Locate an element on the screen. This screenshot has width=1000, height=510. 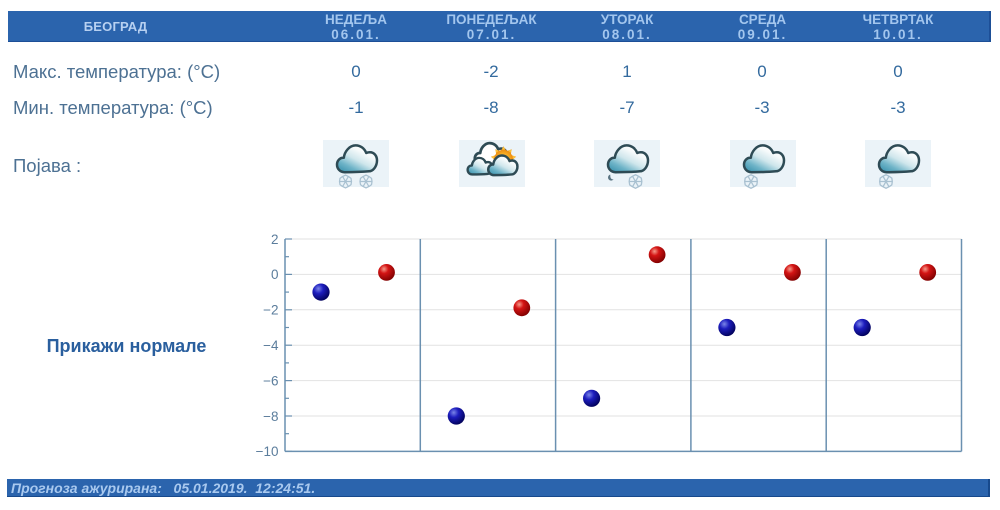
svg-text: 0 is located at coordinates (275, 274).